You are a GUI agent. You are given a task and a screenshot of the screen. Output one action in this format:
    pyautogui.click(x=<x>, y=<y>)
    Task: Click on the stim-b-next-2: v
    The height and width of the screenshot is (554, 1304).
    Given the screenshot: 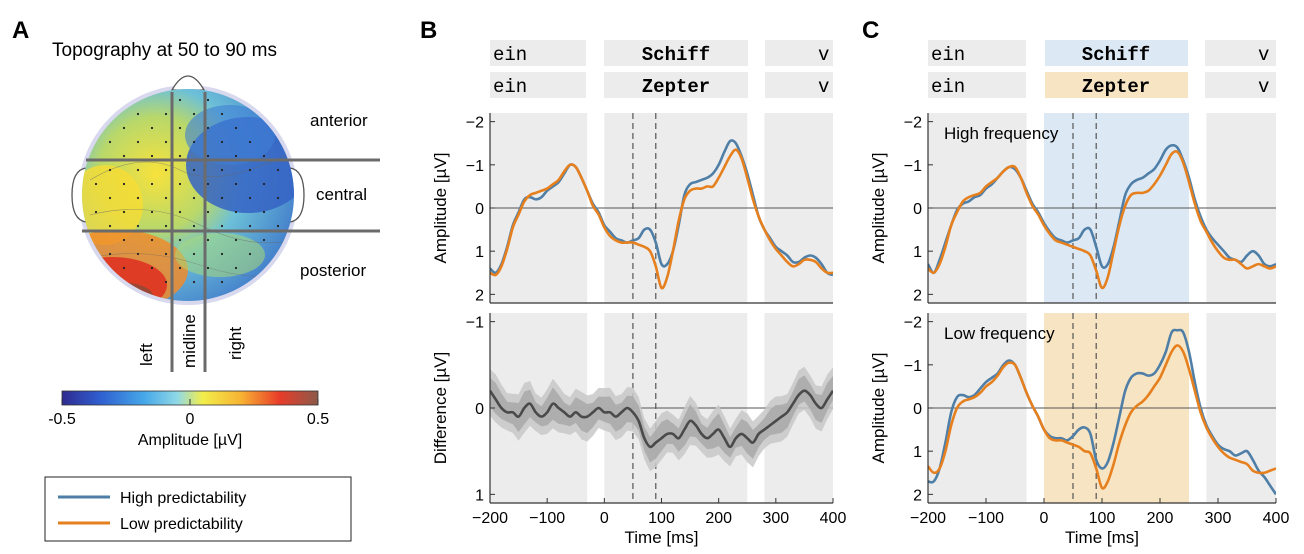 What is the action you would take?
    pyautogui.click(x=823, y=87)
    